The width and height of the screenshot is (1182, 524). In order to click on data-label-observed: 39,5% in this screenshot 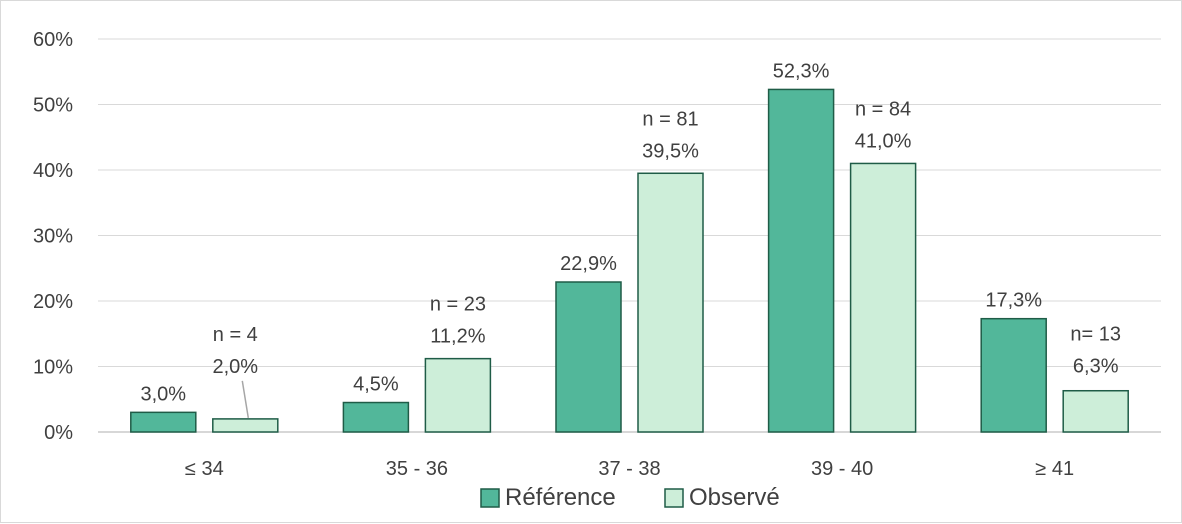, I will do `click(670, 151)`.